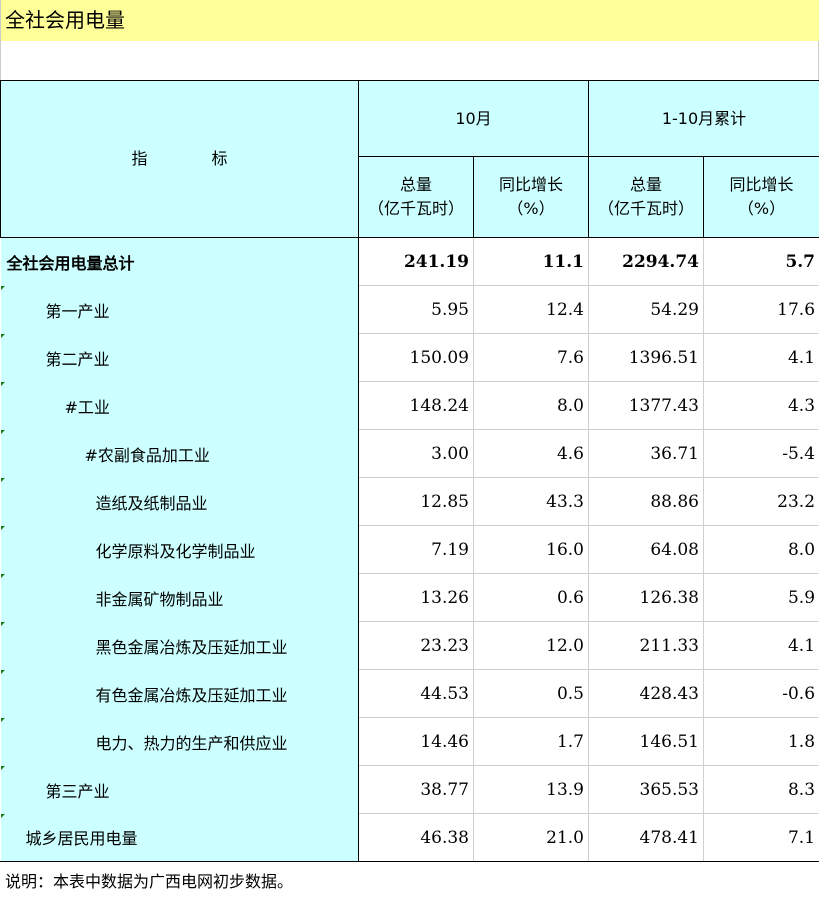 The image size is (819, 901). What do you see at coordinates (192, 695) in the screenshot?
I see `row-label: 有色金属冶炼及压延加工业` at bounding box center [192, 695].